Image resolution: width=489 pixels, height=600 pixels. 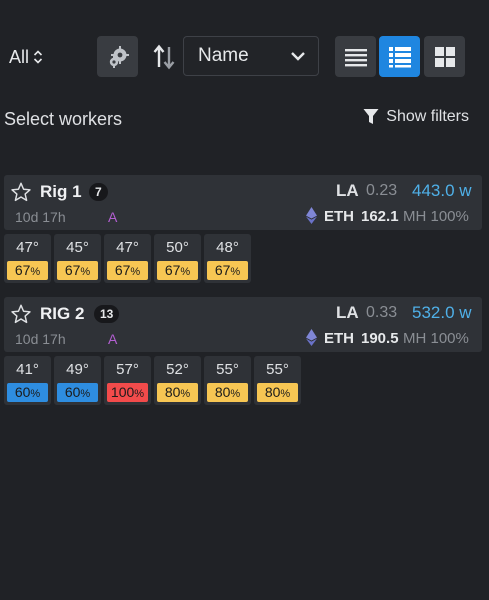 What do you see at coordinates (298, 56) in the screenshot?
I see `chevron-down-icon` at bounding box center [298, 56].